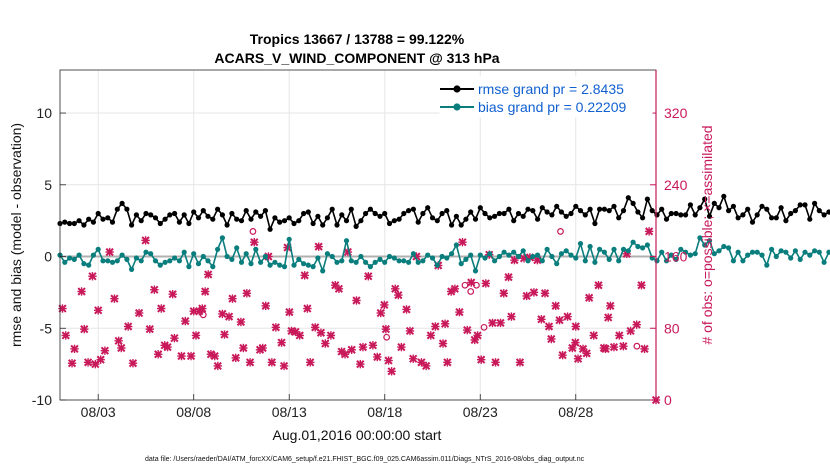  What do you see at coordinates (457, 107) in the screenshot?
I see `legend-bias-marker` at bounding box center [457, 107].